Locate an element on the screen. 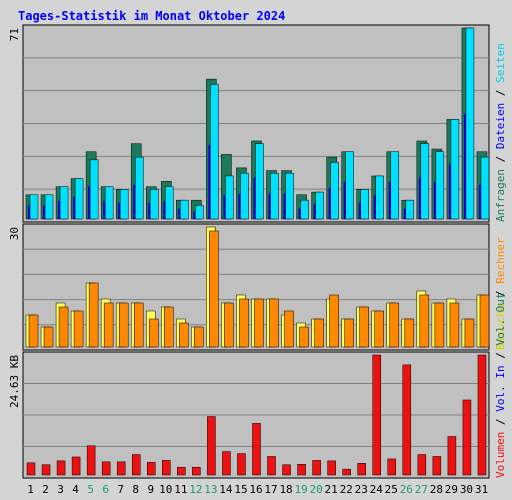 Image resolution: width=512 pixels, height=500 pixels. legend-bottom: Volumen / Vol. In / Vol. Out is located at coordinates (500, 385).